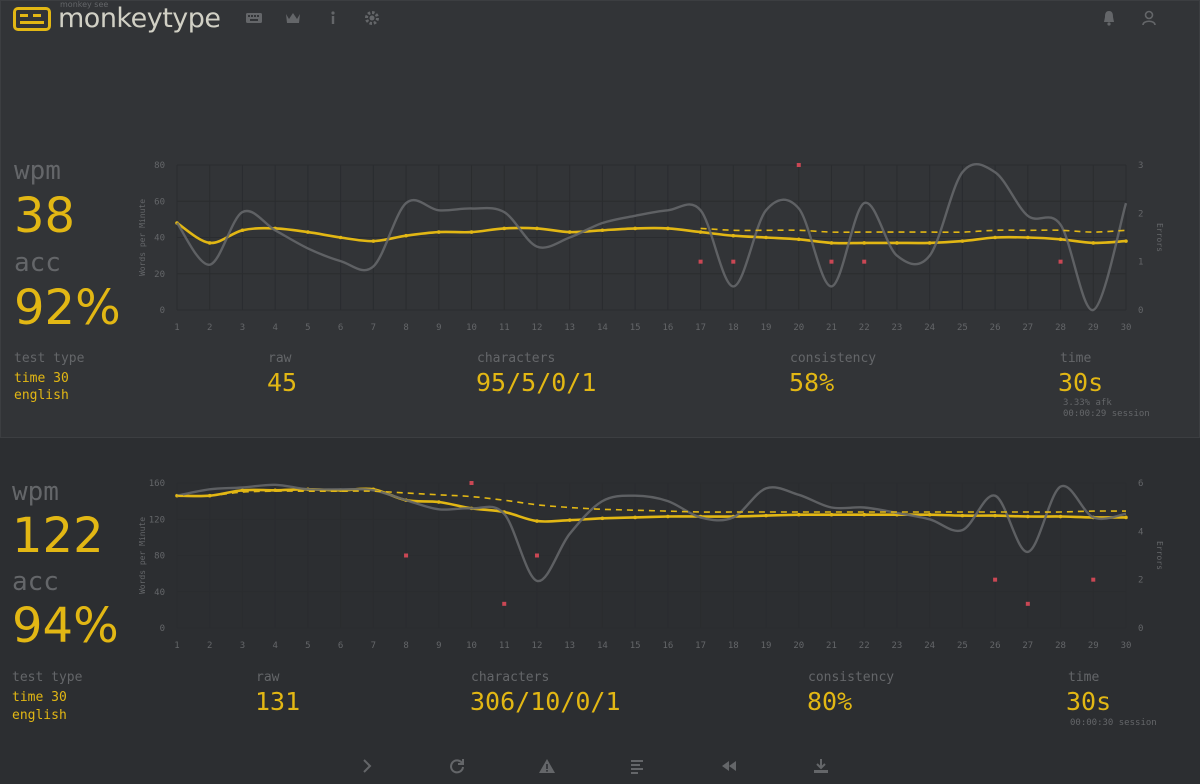  I want to click on x-tick-label: 10, so click(471, 646).